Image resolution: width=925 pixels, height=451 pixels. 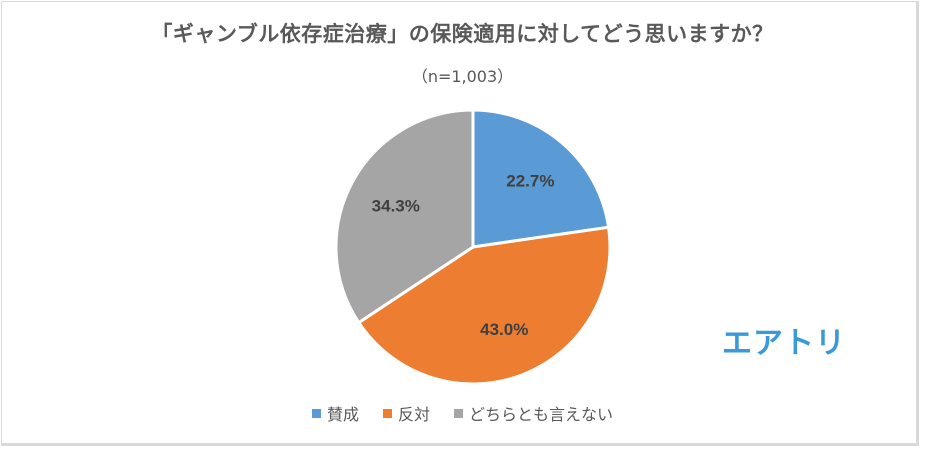 I want to click on chart-legend: 賛成 反対 どちらとも言えない, so click(x=462, y=413).